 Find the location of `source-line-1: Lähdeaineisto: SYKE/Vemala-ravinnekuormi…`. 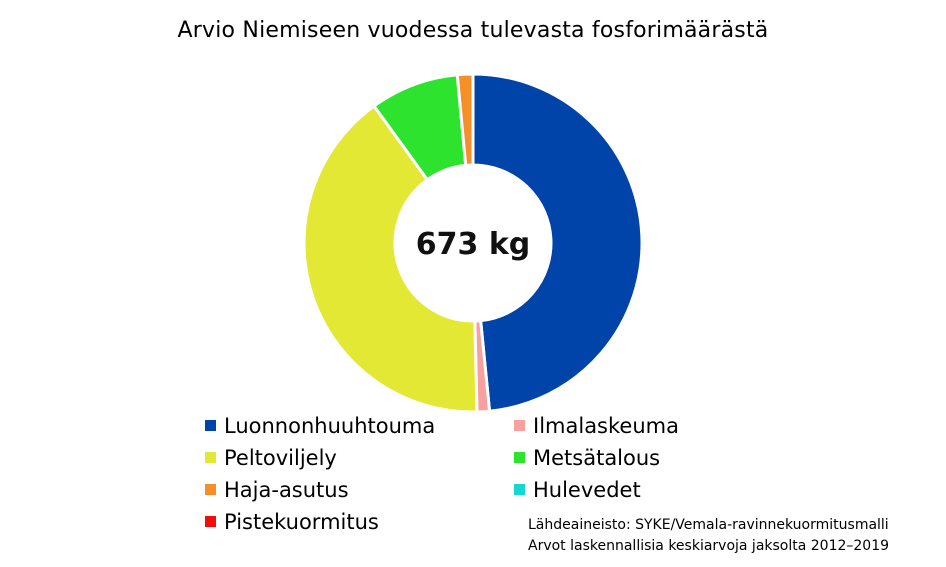

source-line-1: Lähdeaineisto: SYKE/Vemala-ravinnekuormi… is located at coordinates (708, 525).